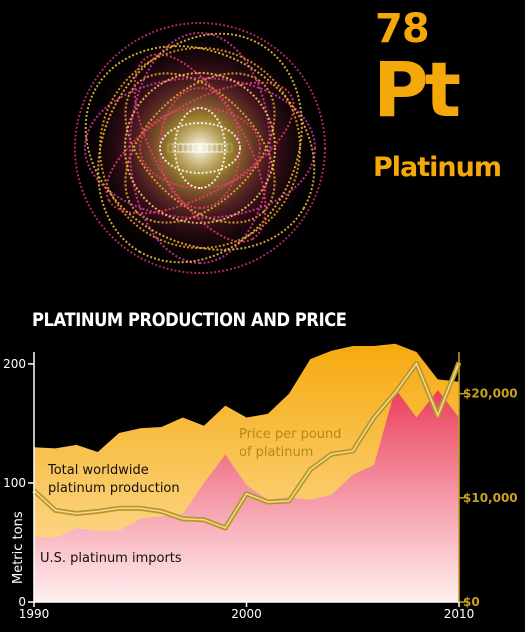 The width and height of the screenshot is (525, 632). I want to click on imports-label: U.S. platinum imports, so click(111, 558).